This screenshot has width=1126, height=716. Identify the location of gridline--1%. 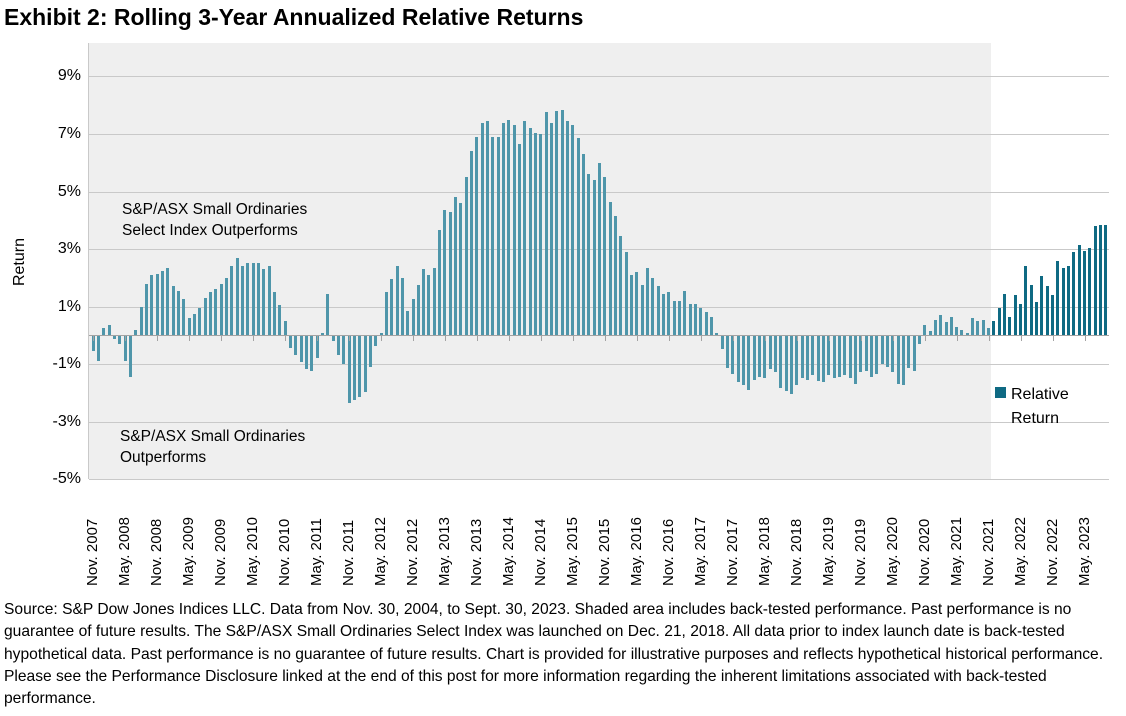
(599, 365).